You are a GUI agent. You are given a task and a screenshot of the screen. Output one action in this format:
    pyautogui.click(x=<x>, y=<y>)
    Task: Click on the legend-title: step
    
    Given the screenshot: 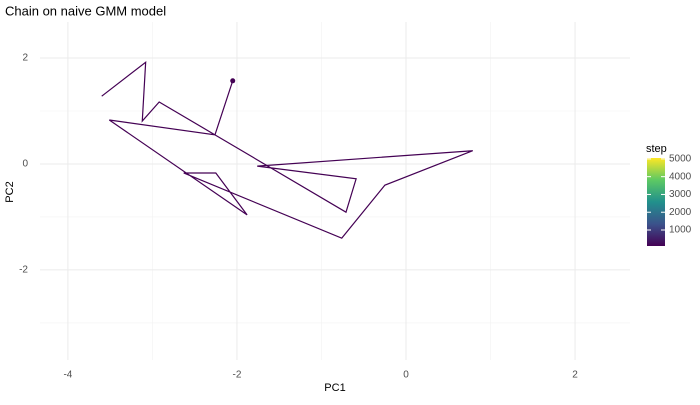 What is the action you would take?
    pyautogui.click(x=656, y=149)
    